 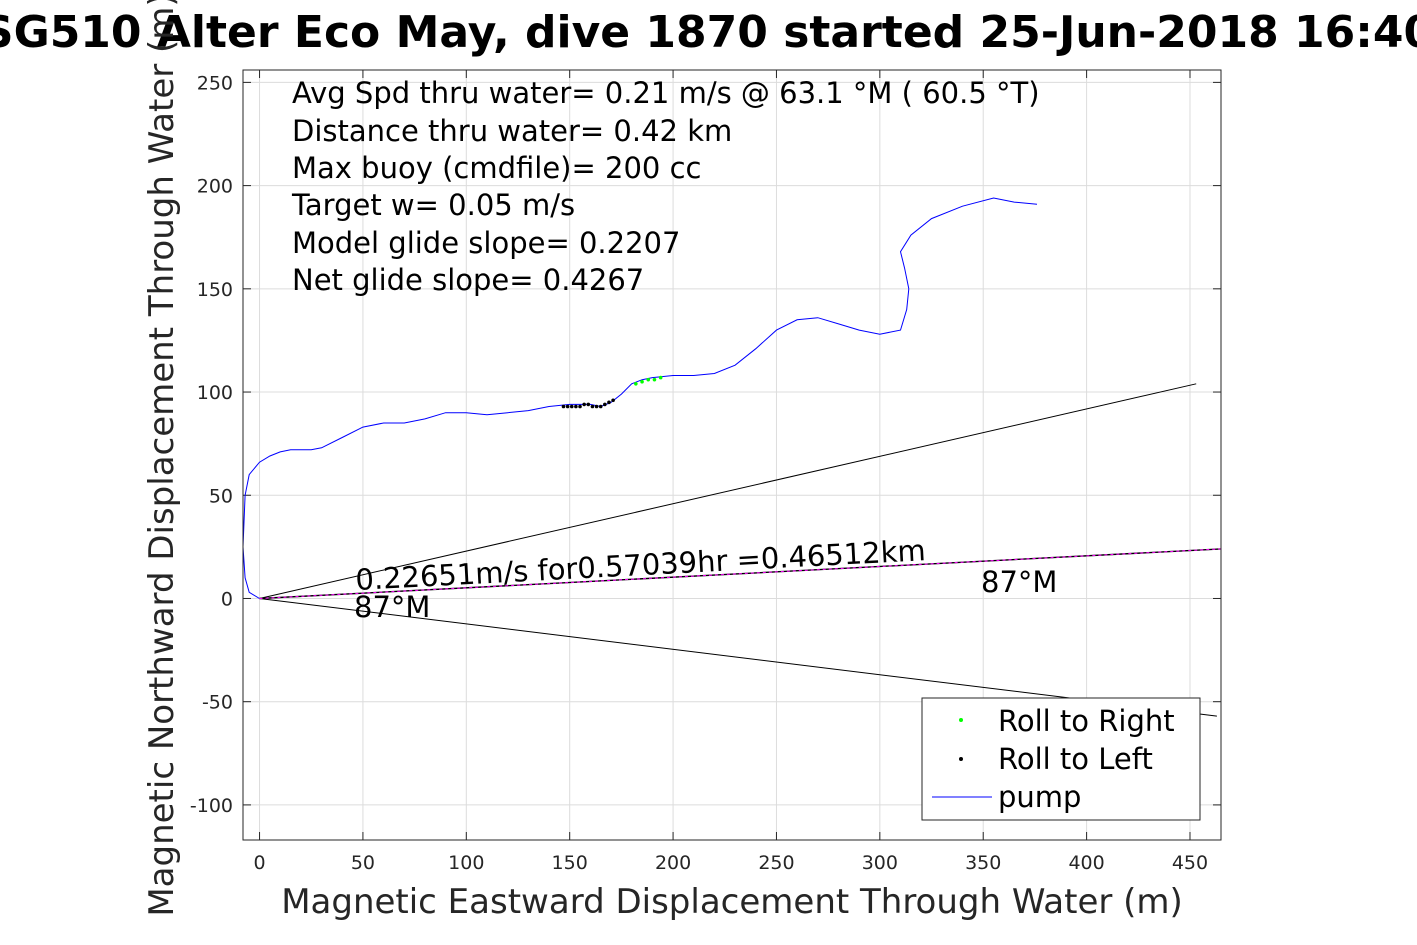 What do you see at coordinates (880, 863) in the screenshot?
I see `x-tick-label: 300` at bounding box center [880, 863].